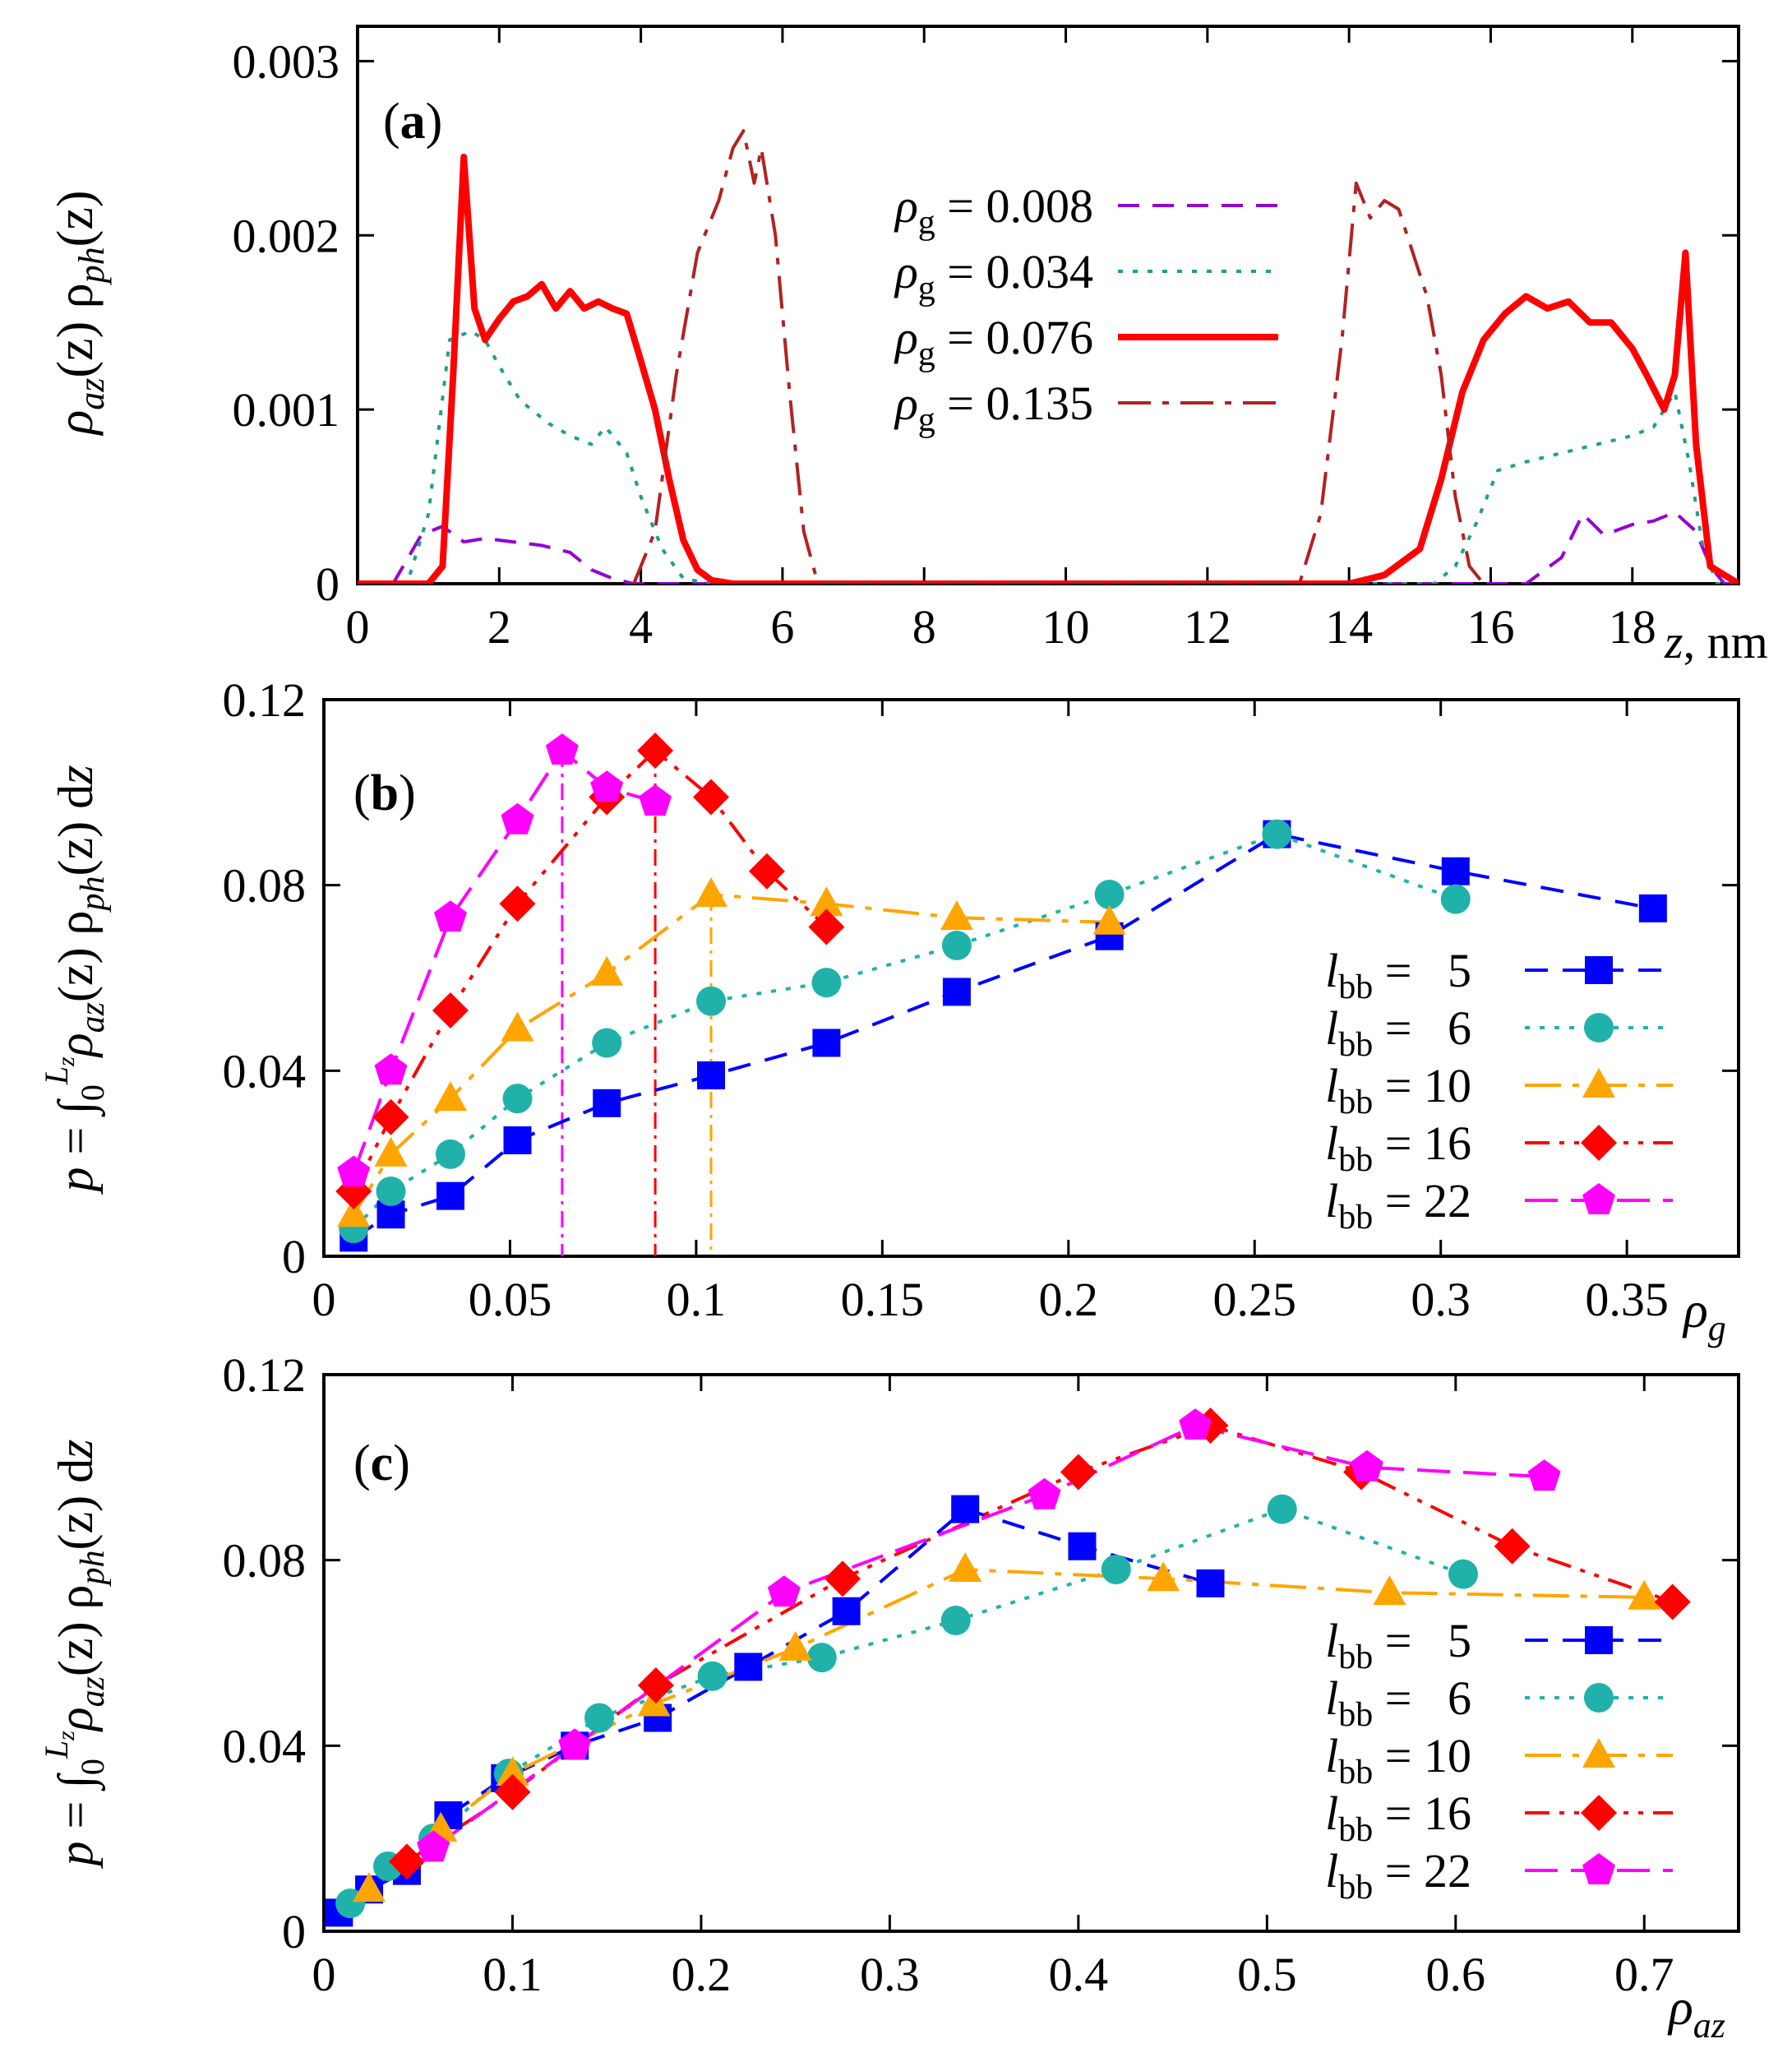 This screenshot has width=1792, height=2071. Describe the element at coordinates (697, 1299) in the screenshot. I see `panel-b-x-tick-label: 0.1` at that location.